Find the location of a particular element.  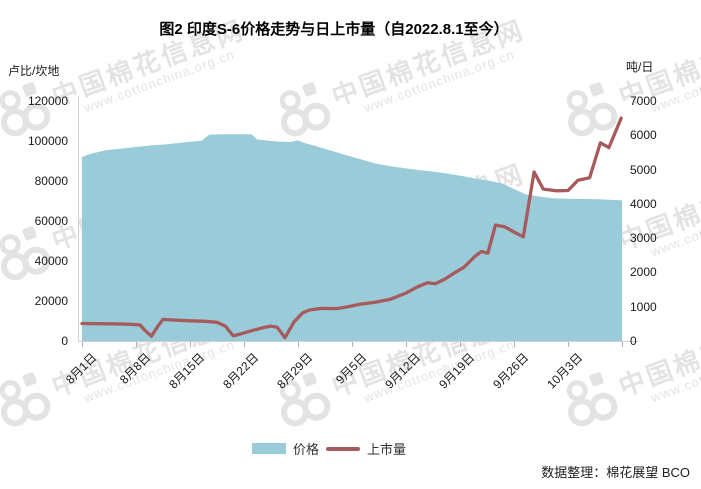

legend-volume-label: 上市量 is located at coordinates (387, 449).